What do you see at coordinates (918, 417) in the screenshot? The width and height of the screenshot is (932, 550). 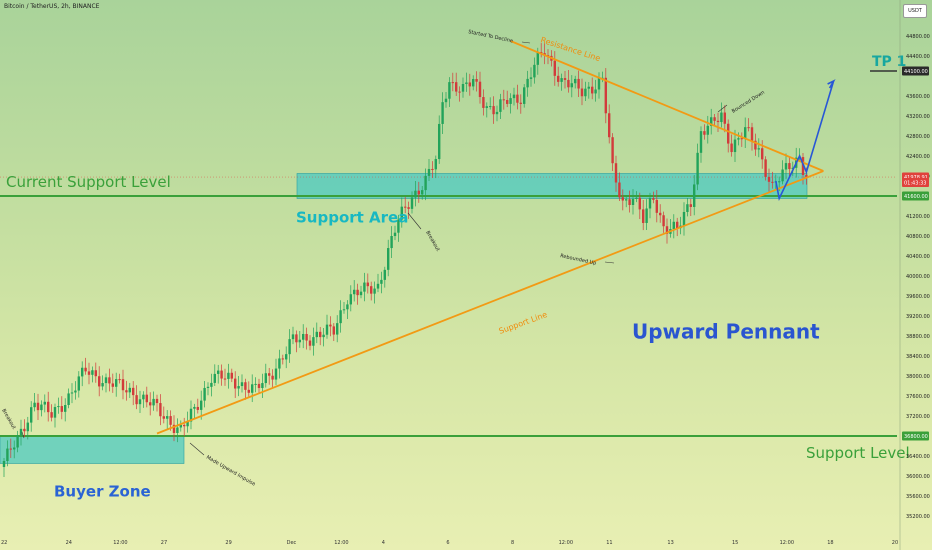 I see `y-tick-label: 37200.00` at bounding box center [918, 417].